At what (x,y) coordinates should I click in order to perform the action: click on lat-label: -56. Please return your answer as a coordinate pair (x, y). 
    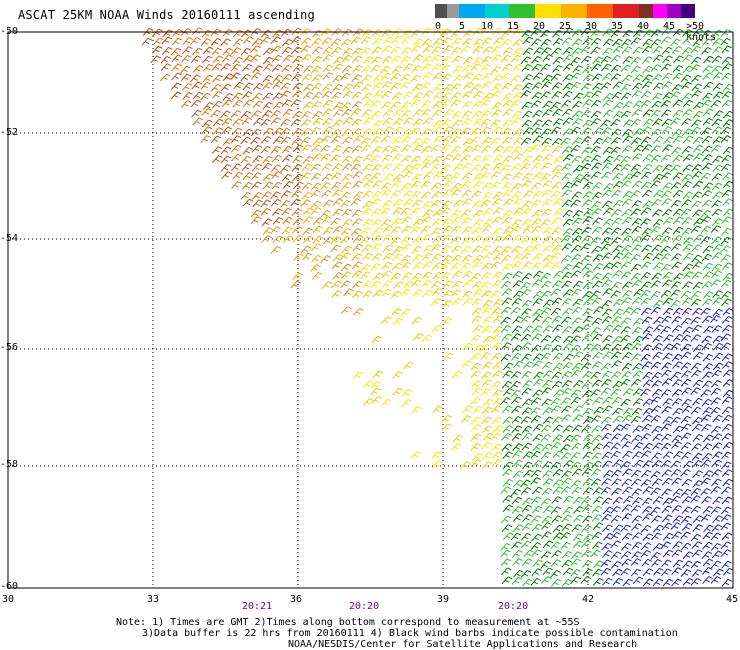
    Looking at the image, I should click on (9, 347).